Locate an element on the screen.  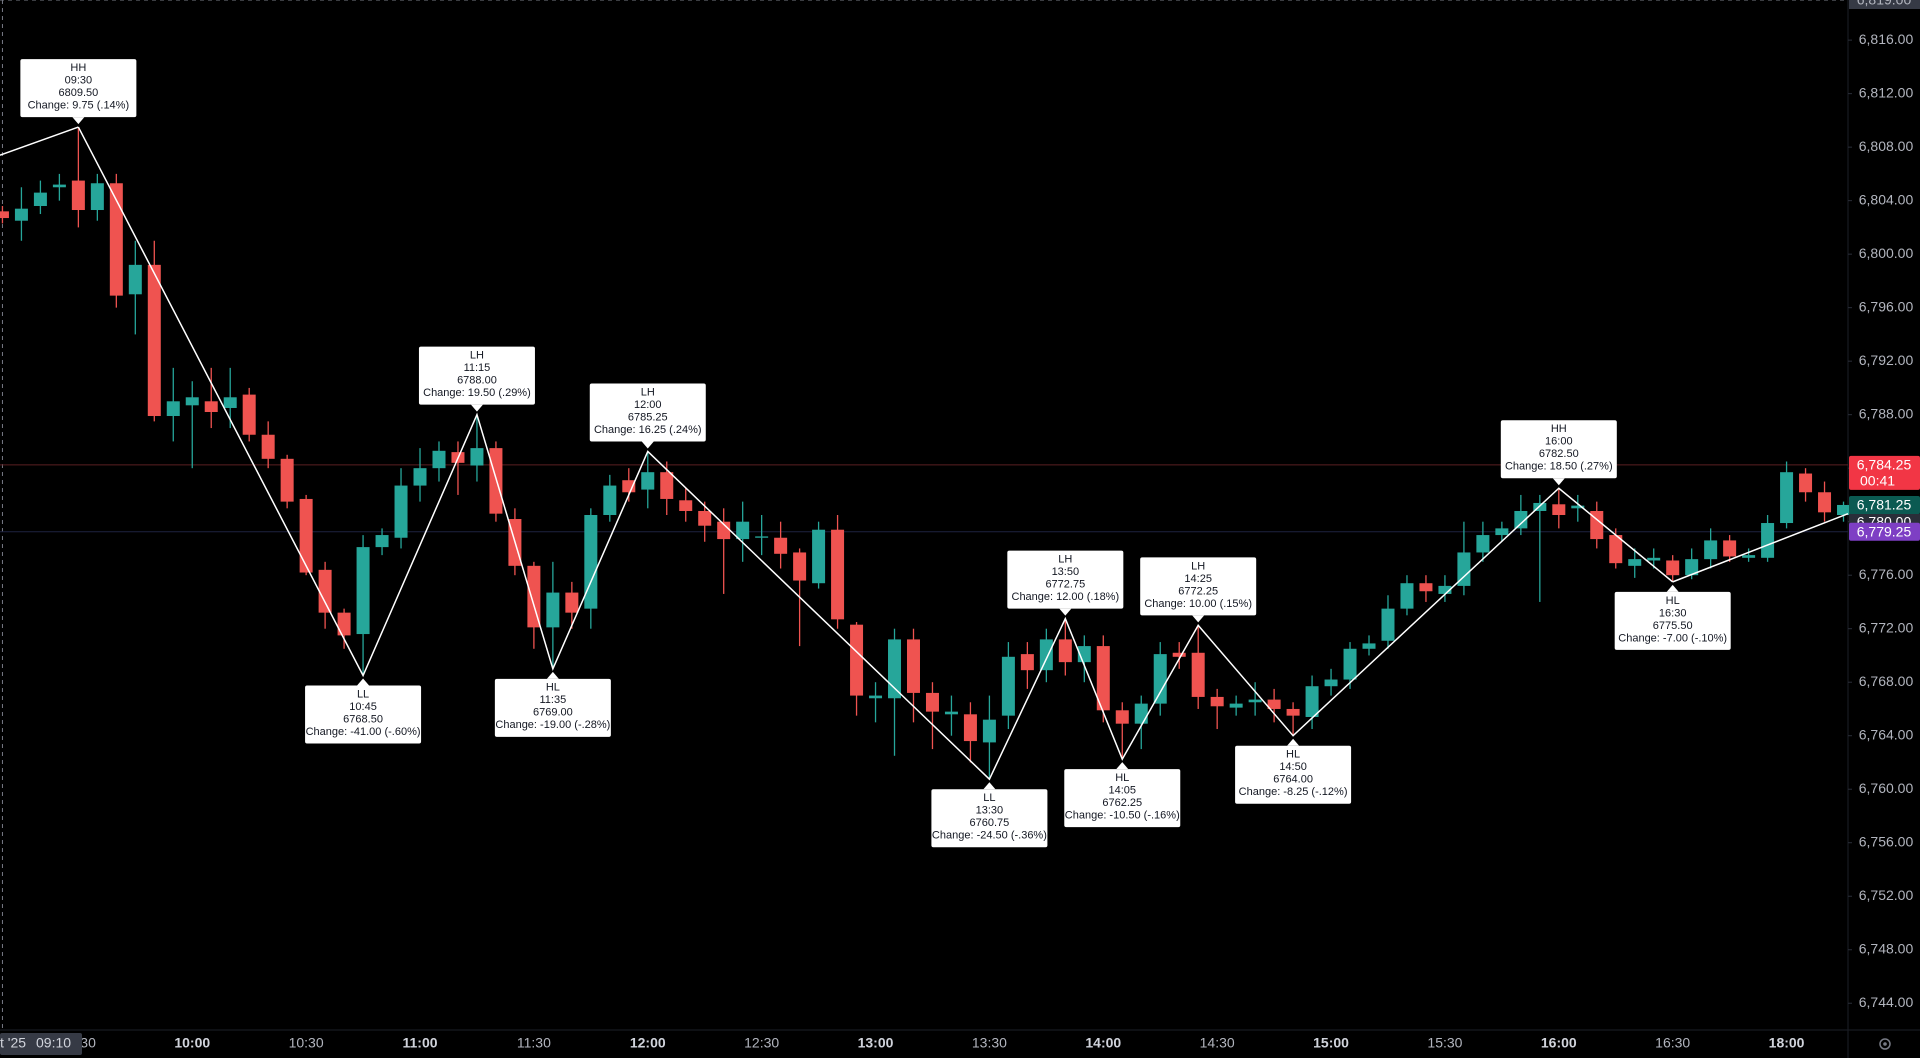
y-tick-label: 6,788.00 is located at coordinates (1886, 413).